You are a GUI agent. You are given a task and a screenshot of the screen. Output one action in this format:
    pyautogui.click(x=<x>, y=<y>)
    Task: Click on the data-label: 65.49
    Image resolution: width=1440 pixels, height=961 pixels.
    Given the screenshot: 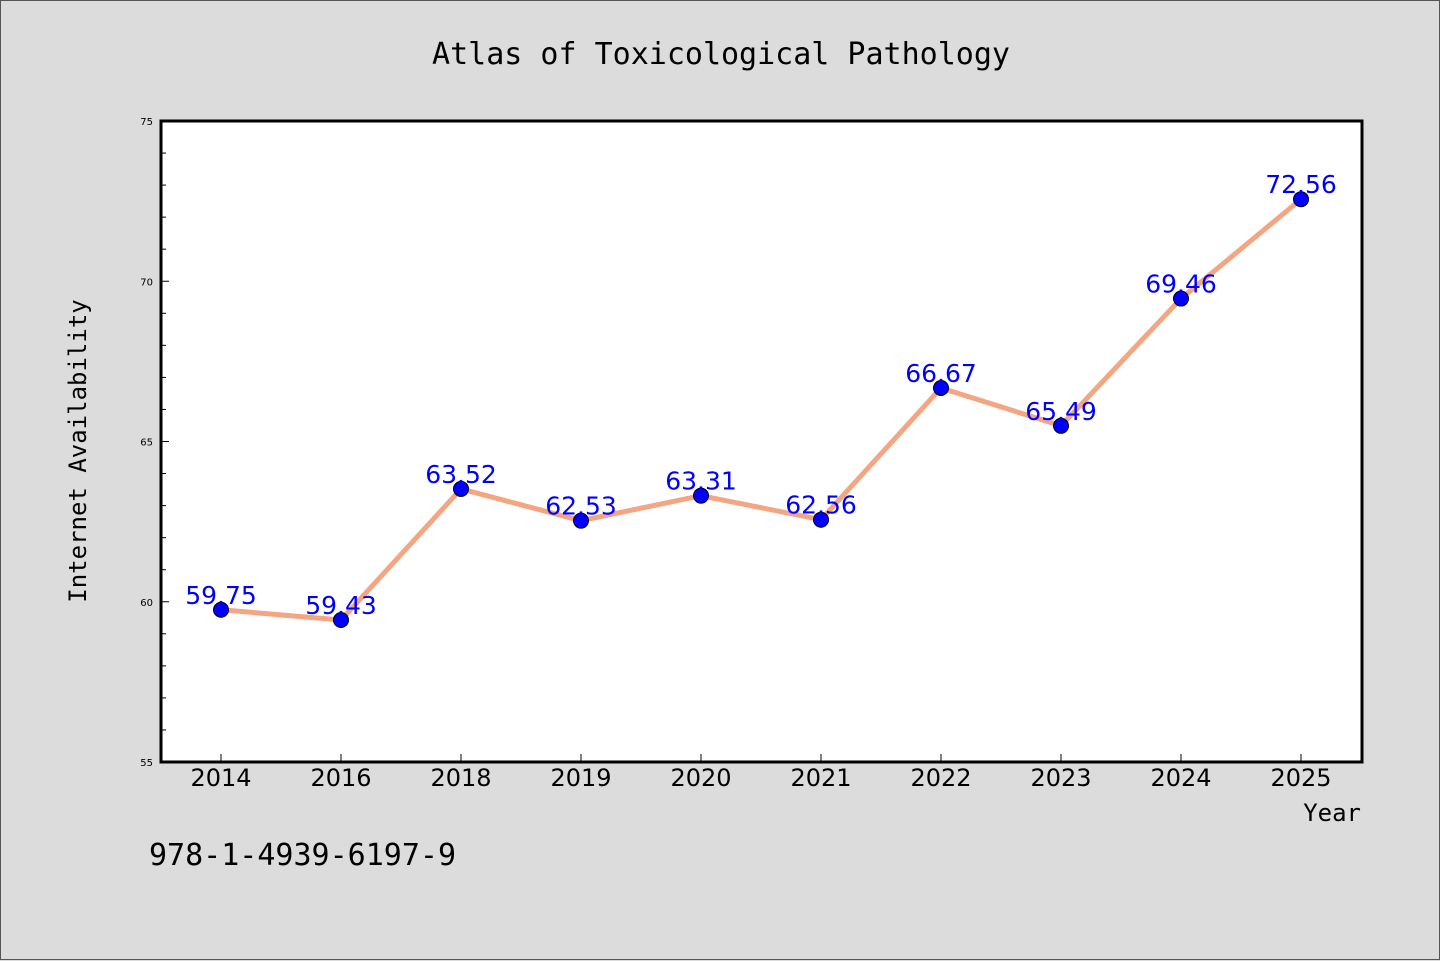 What is the action you would take?
    pyautogui.click(x=1061, y=411)
    